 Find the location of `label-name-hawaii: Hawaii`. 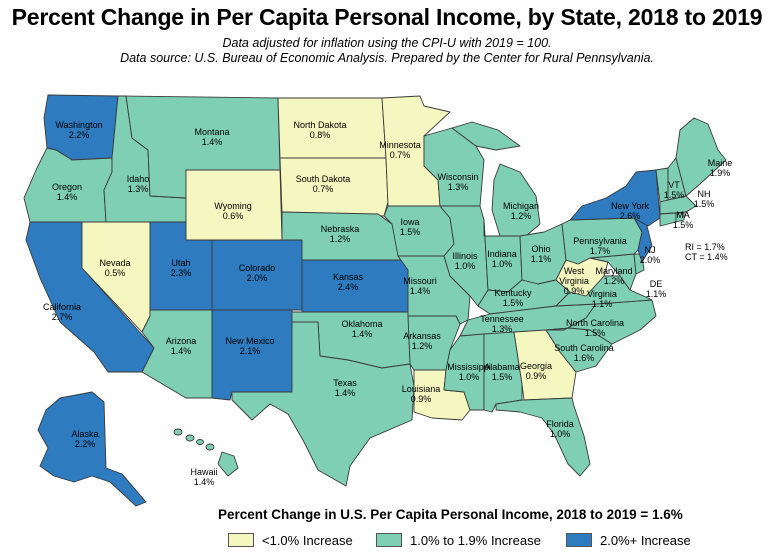

label-name-hawaii: Hawaii is located at coordinates (203, 472).